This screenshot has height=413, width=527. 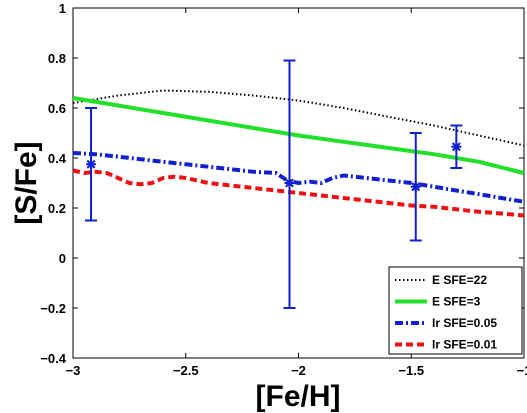 I want to click on x-tick-label: −3, so click(x=73, y=370).